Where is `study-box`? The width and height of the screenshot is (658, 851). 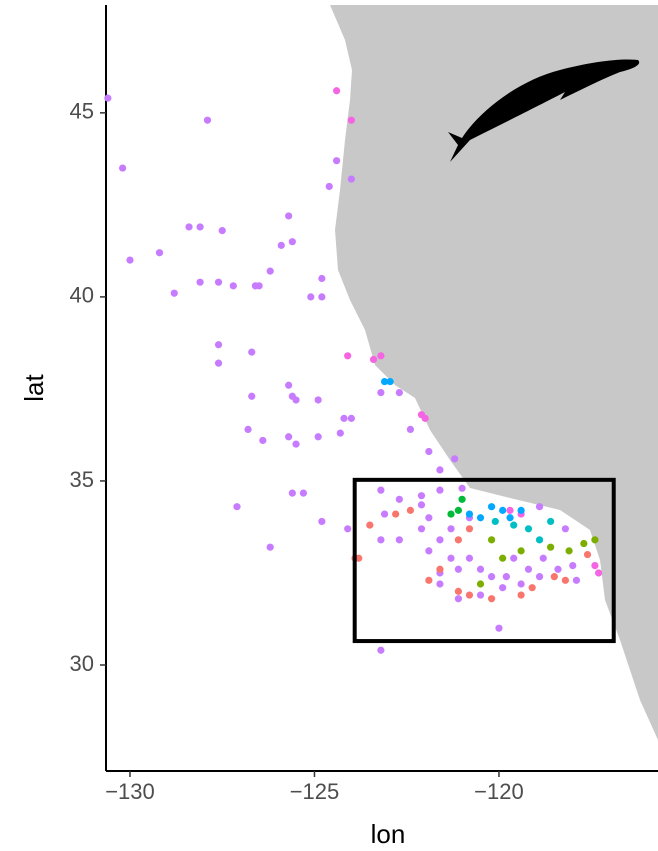
study-box is located at coordinates (484, 560).